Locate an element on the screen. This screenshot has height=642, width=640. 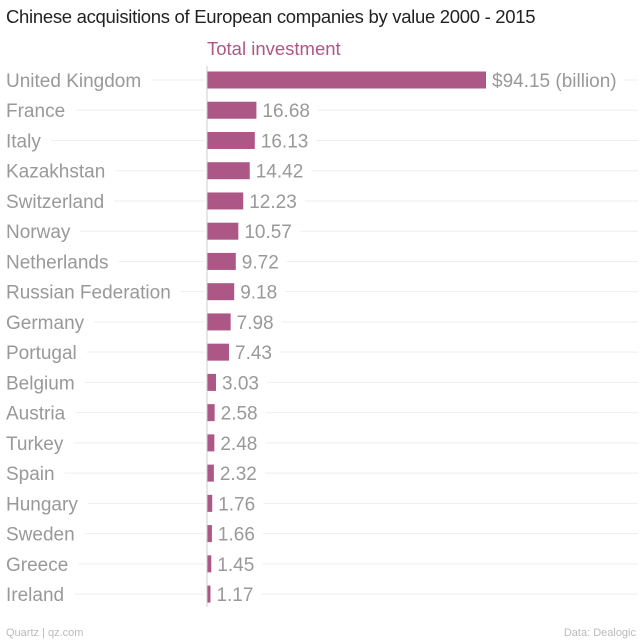
category-label: Austria is located at coordinates (36, 414).